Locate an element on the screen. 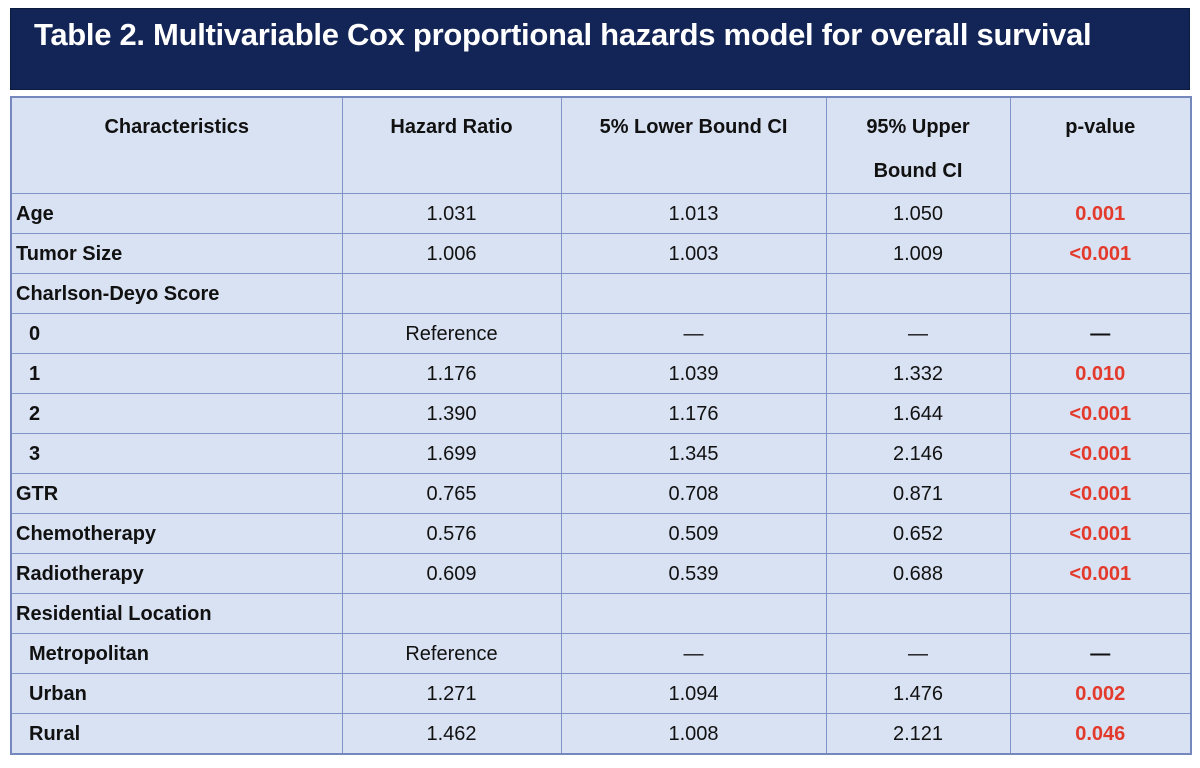  cell-hazard-ratio: 1.031 is located at coordinates (451, 213).